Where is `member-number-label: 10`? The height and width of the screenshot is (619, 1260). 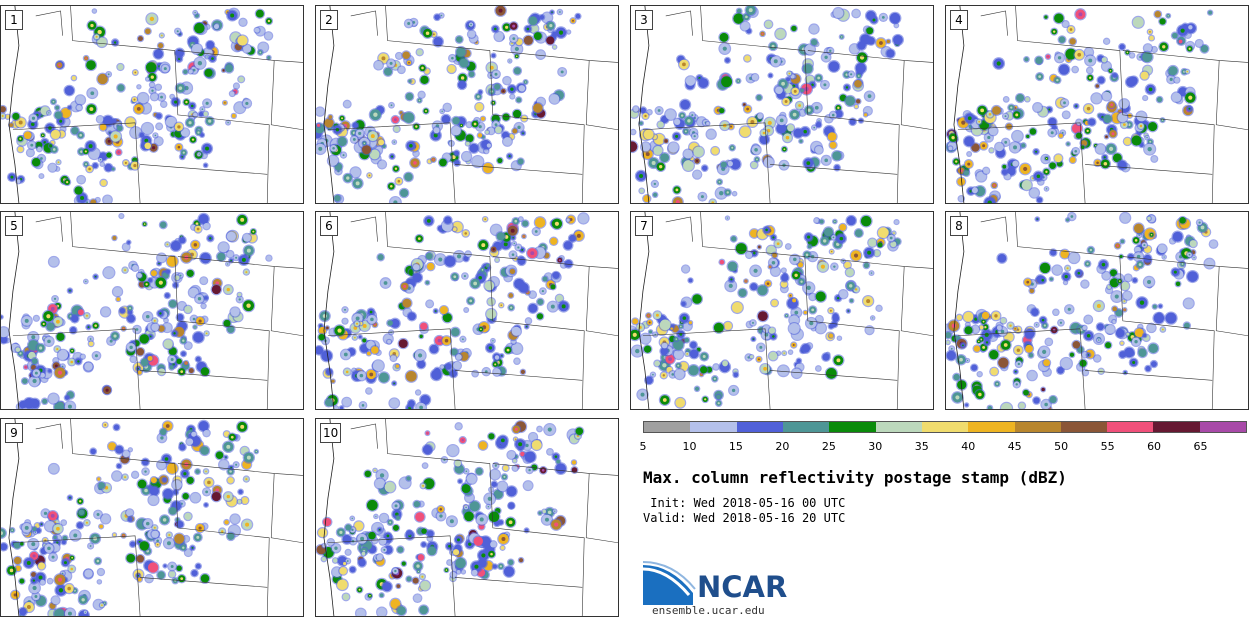
member-number-label: 10 is located at coordinates (331, 433).